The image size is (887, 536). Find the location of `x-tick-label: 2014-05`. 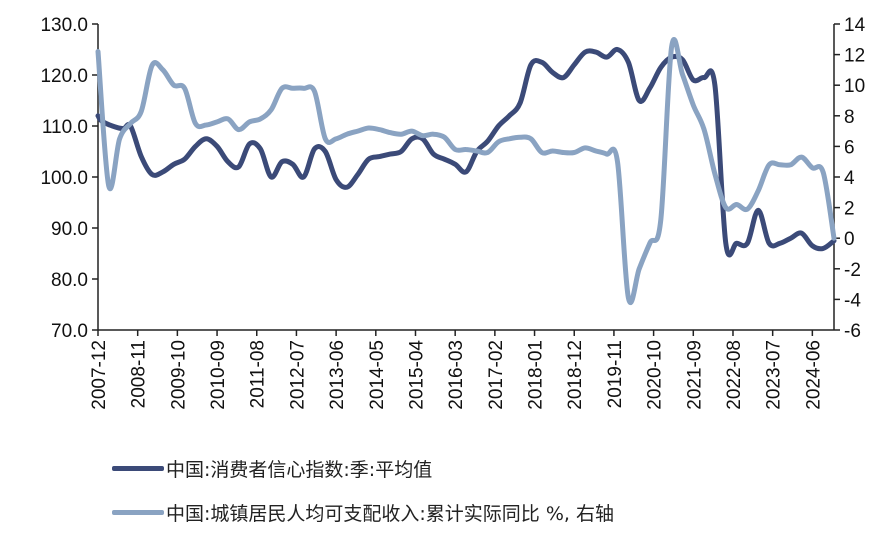

x-tick-label: 2014-05 is located at coordinates (377, 375).